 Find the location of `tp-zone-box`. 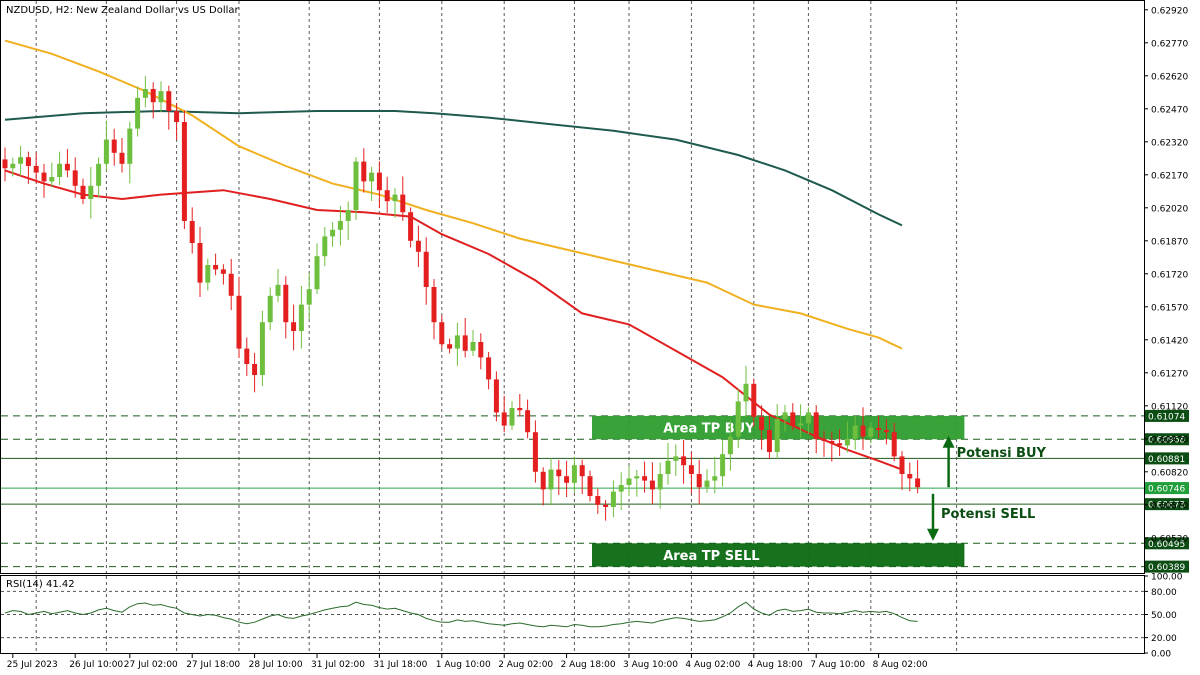

tp-zone-box is located at coordinates (778, 555).